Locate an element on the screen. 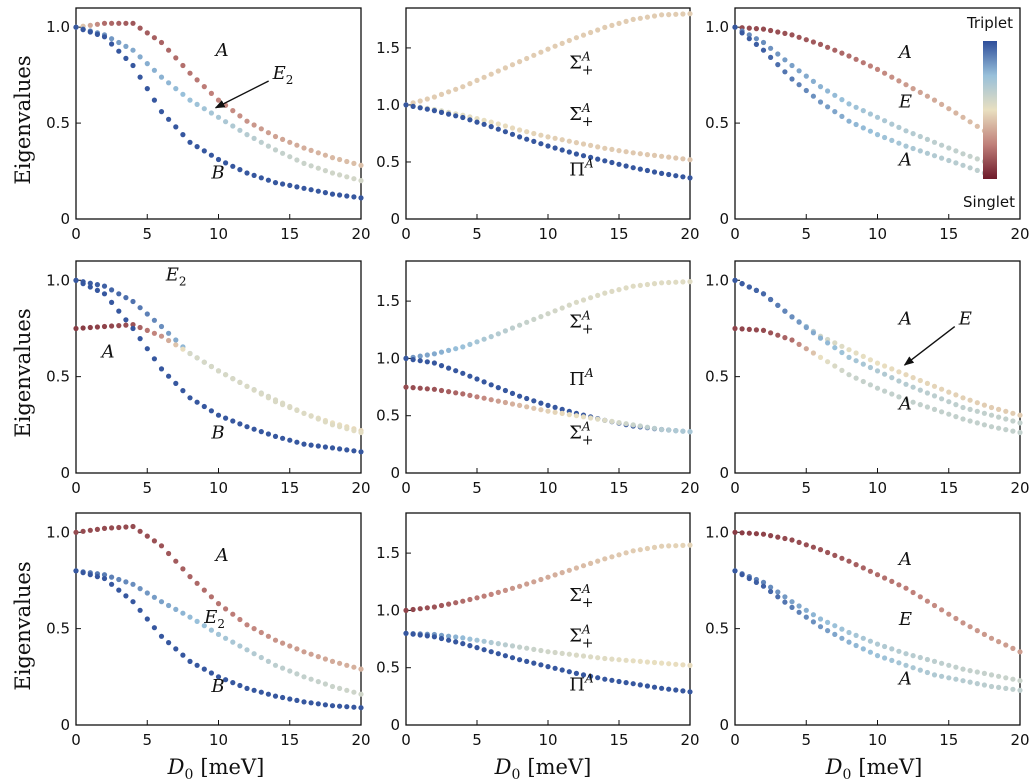 The height and width of the screenshot is (783, 1030). annotation-main: A is located at coordinates (904, 559).